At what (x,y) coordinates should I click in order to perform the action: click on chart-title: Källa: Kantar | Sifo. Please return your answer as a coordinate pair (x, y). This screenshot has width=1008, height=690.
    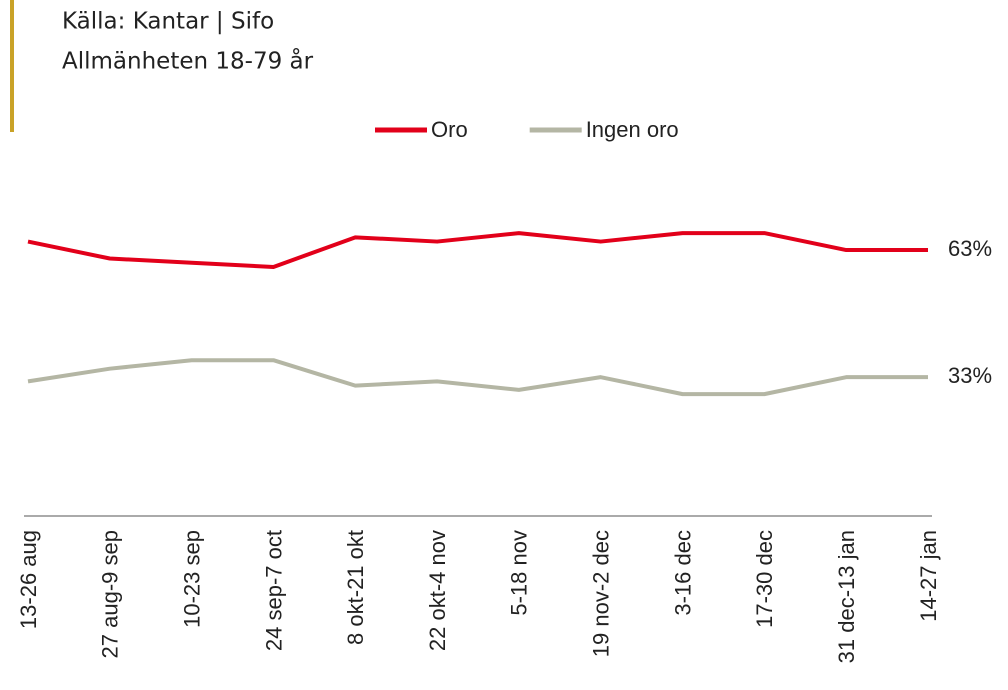
    Looking at the image, I should click on (168, 22).